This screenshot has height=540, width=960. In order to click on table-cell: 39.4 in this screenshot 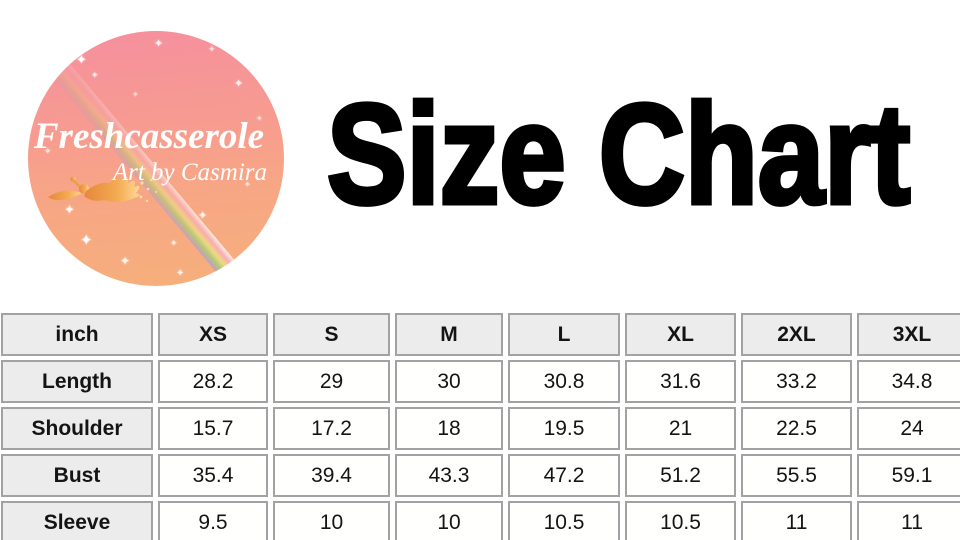, I will do `click(331, 475)`.